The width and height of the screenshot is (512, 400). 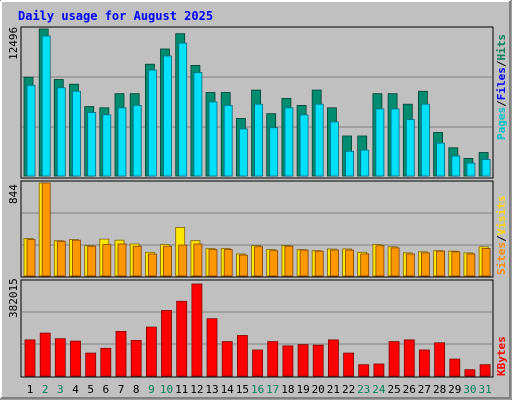 What do you see at coordinates (501, 356) in the screenshot?
I see `legend-kbytes: KBytes` at bounding box center [501, 356].